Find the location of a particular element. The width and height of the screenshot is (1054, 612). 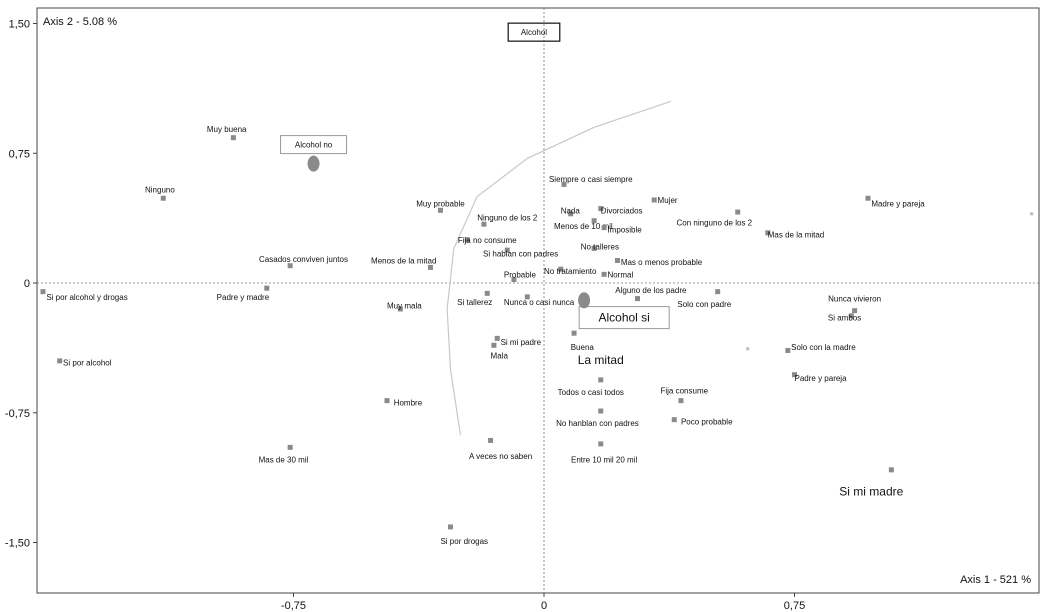

boxed-label-text: Alcohol si is located at coordinates (623, 318).